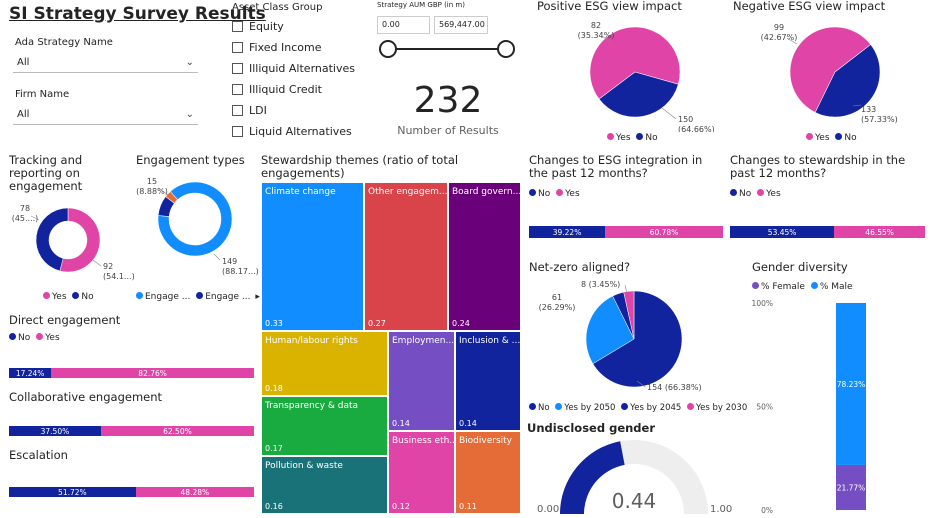  What do you see at coordinates (567, 232) in the screenshot?
I see `bar-segment-no: 39.22%` at bounding box center [567, 232].